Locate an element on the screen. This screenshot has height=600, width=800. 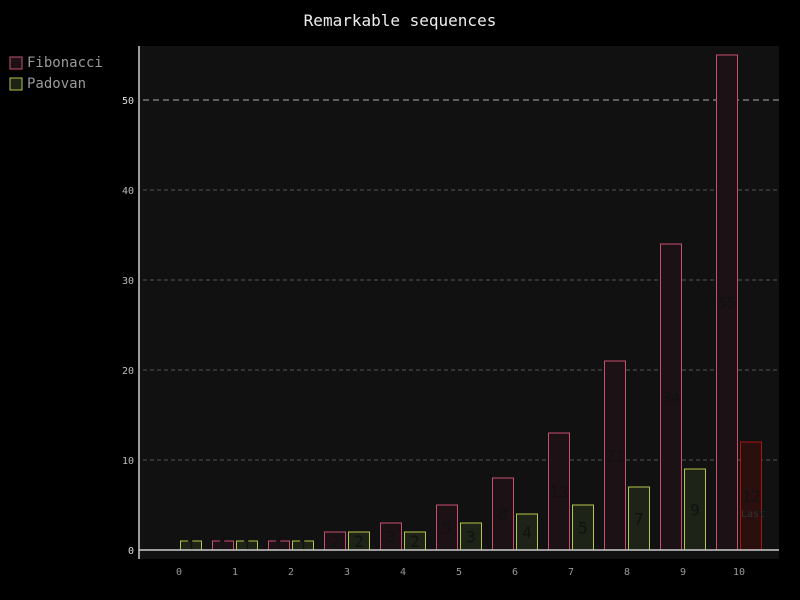
chart-title: Remarkable sequences is located at coordinates (400, 20).